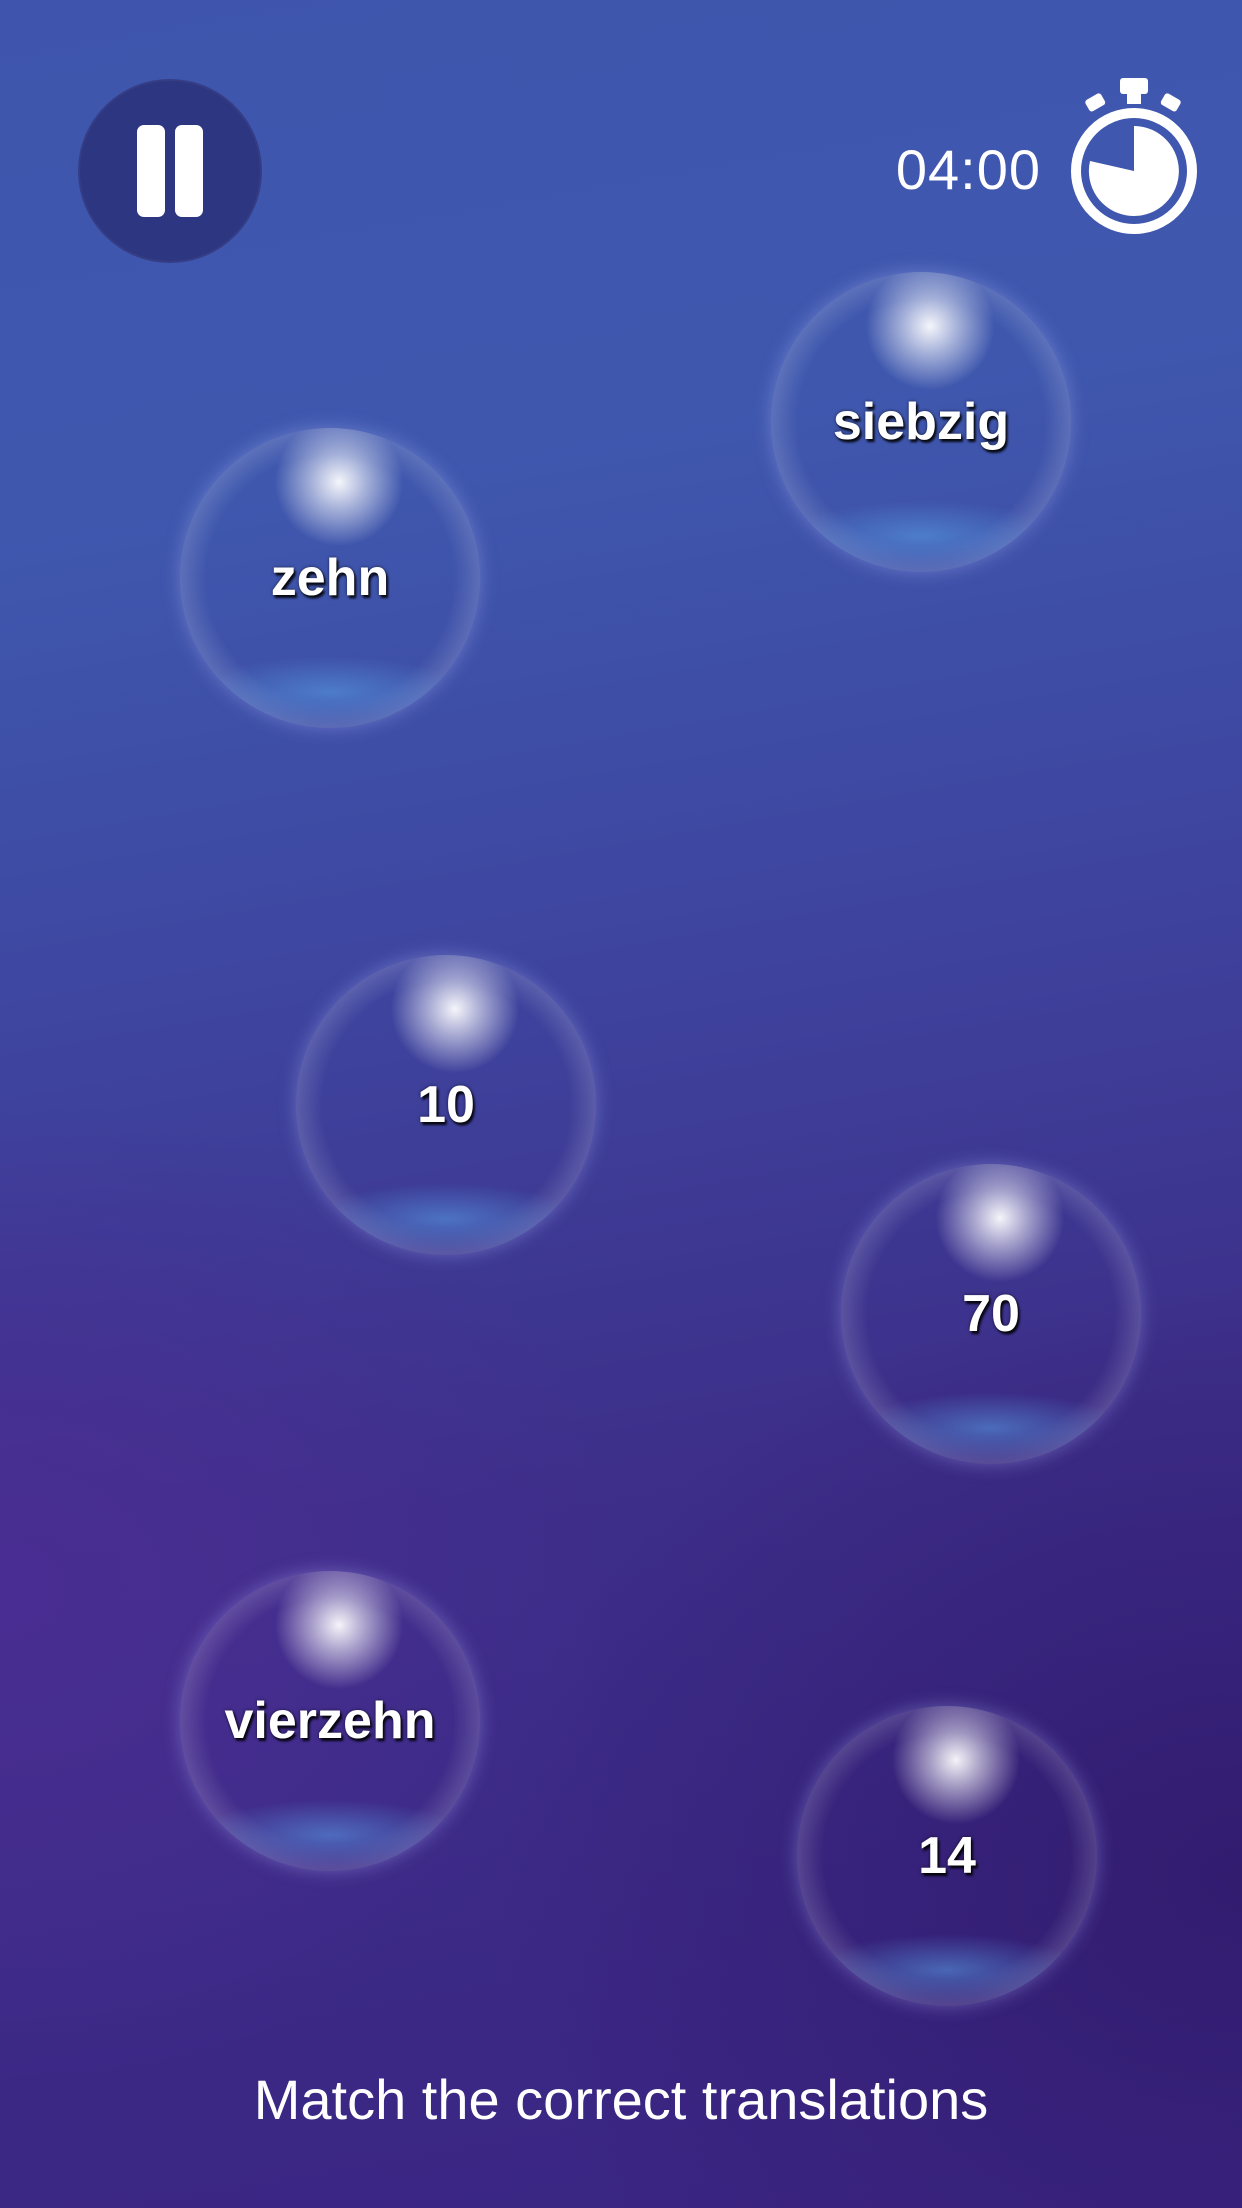  Describe the element at coordinates (170, 171) in the screenshot. I see `pause-button` at that location.